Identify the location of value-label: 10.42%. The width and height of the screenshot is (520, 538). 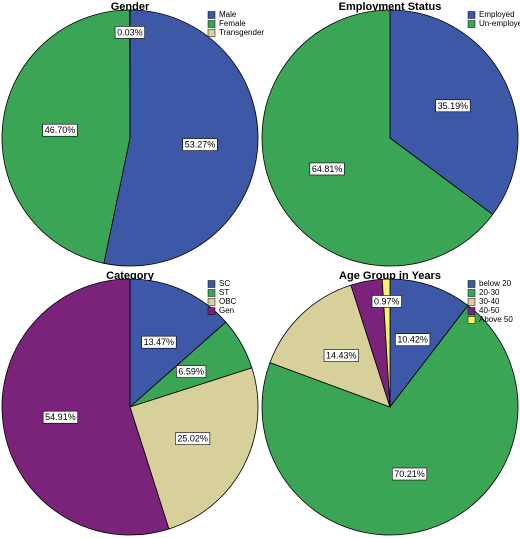
(412, 340).